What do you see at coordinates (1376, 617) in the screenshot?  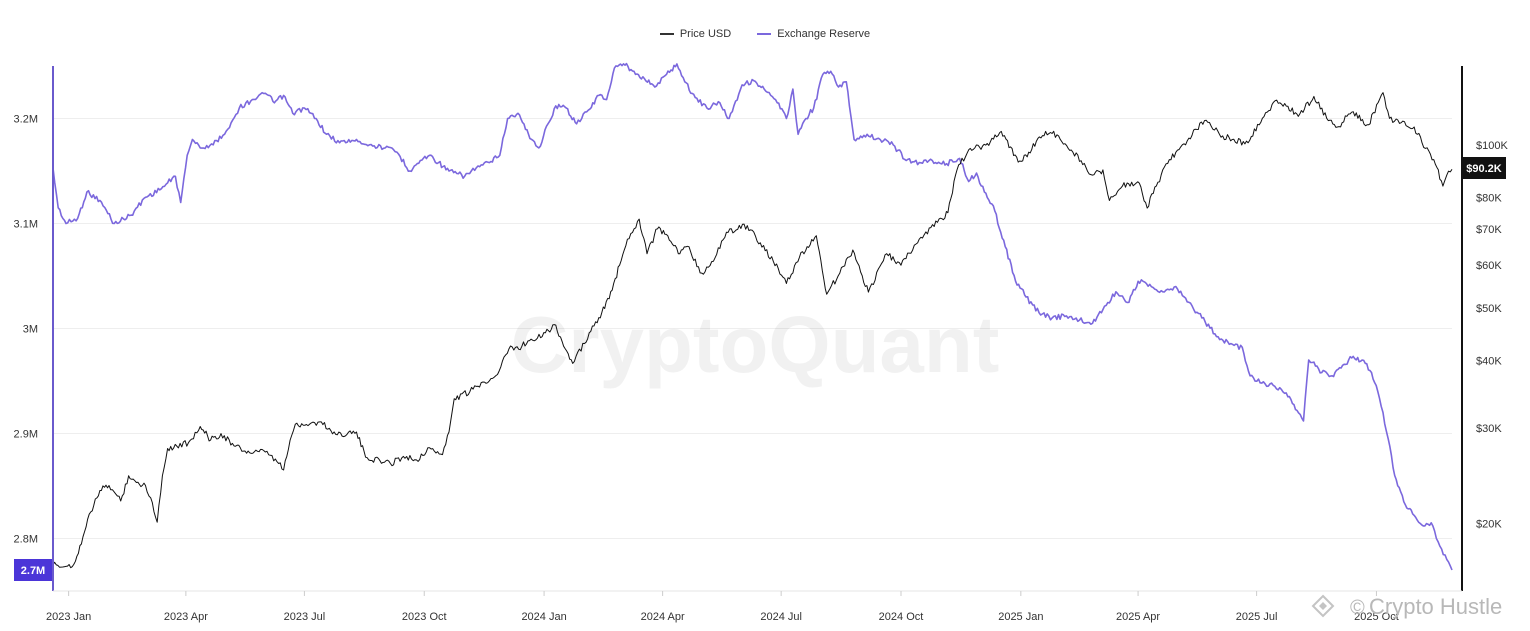 I see `x-tick-label: 2025 Oct` at bounding box center [1376, 617].